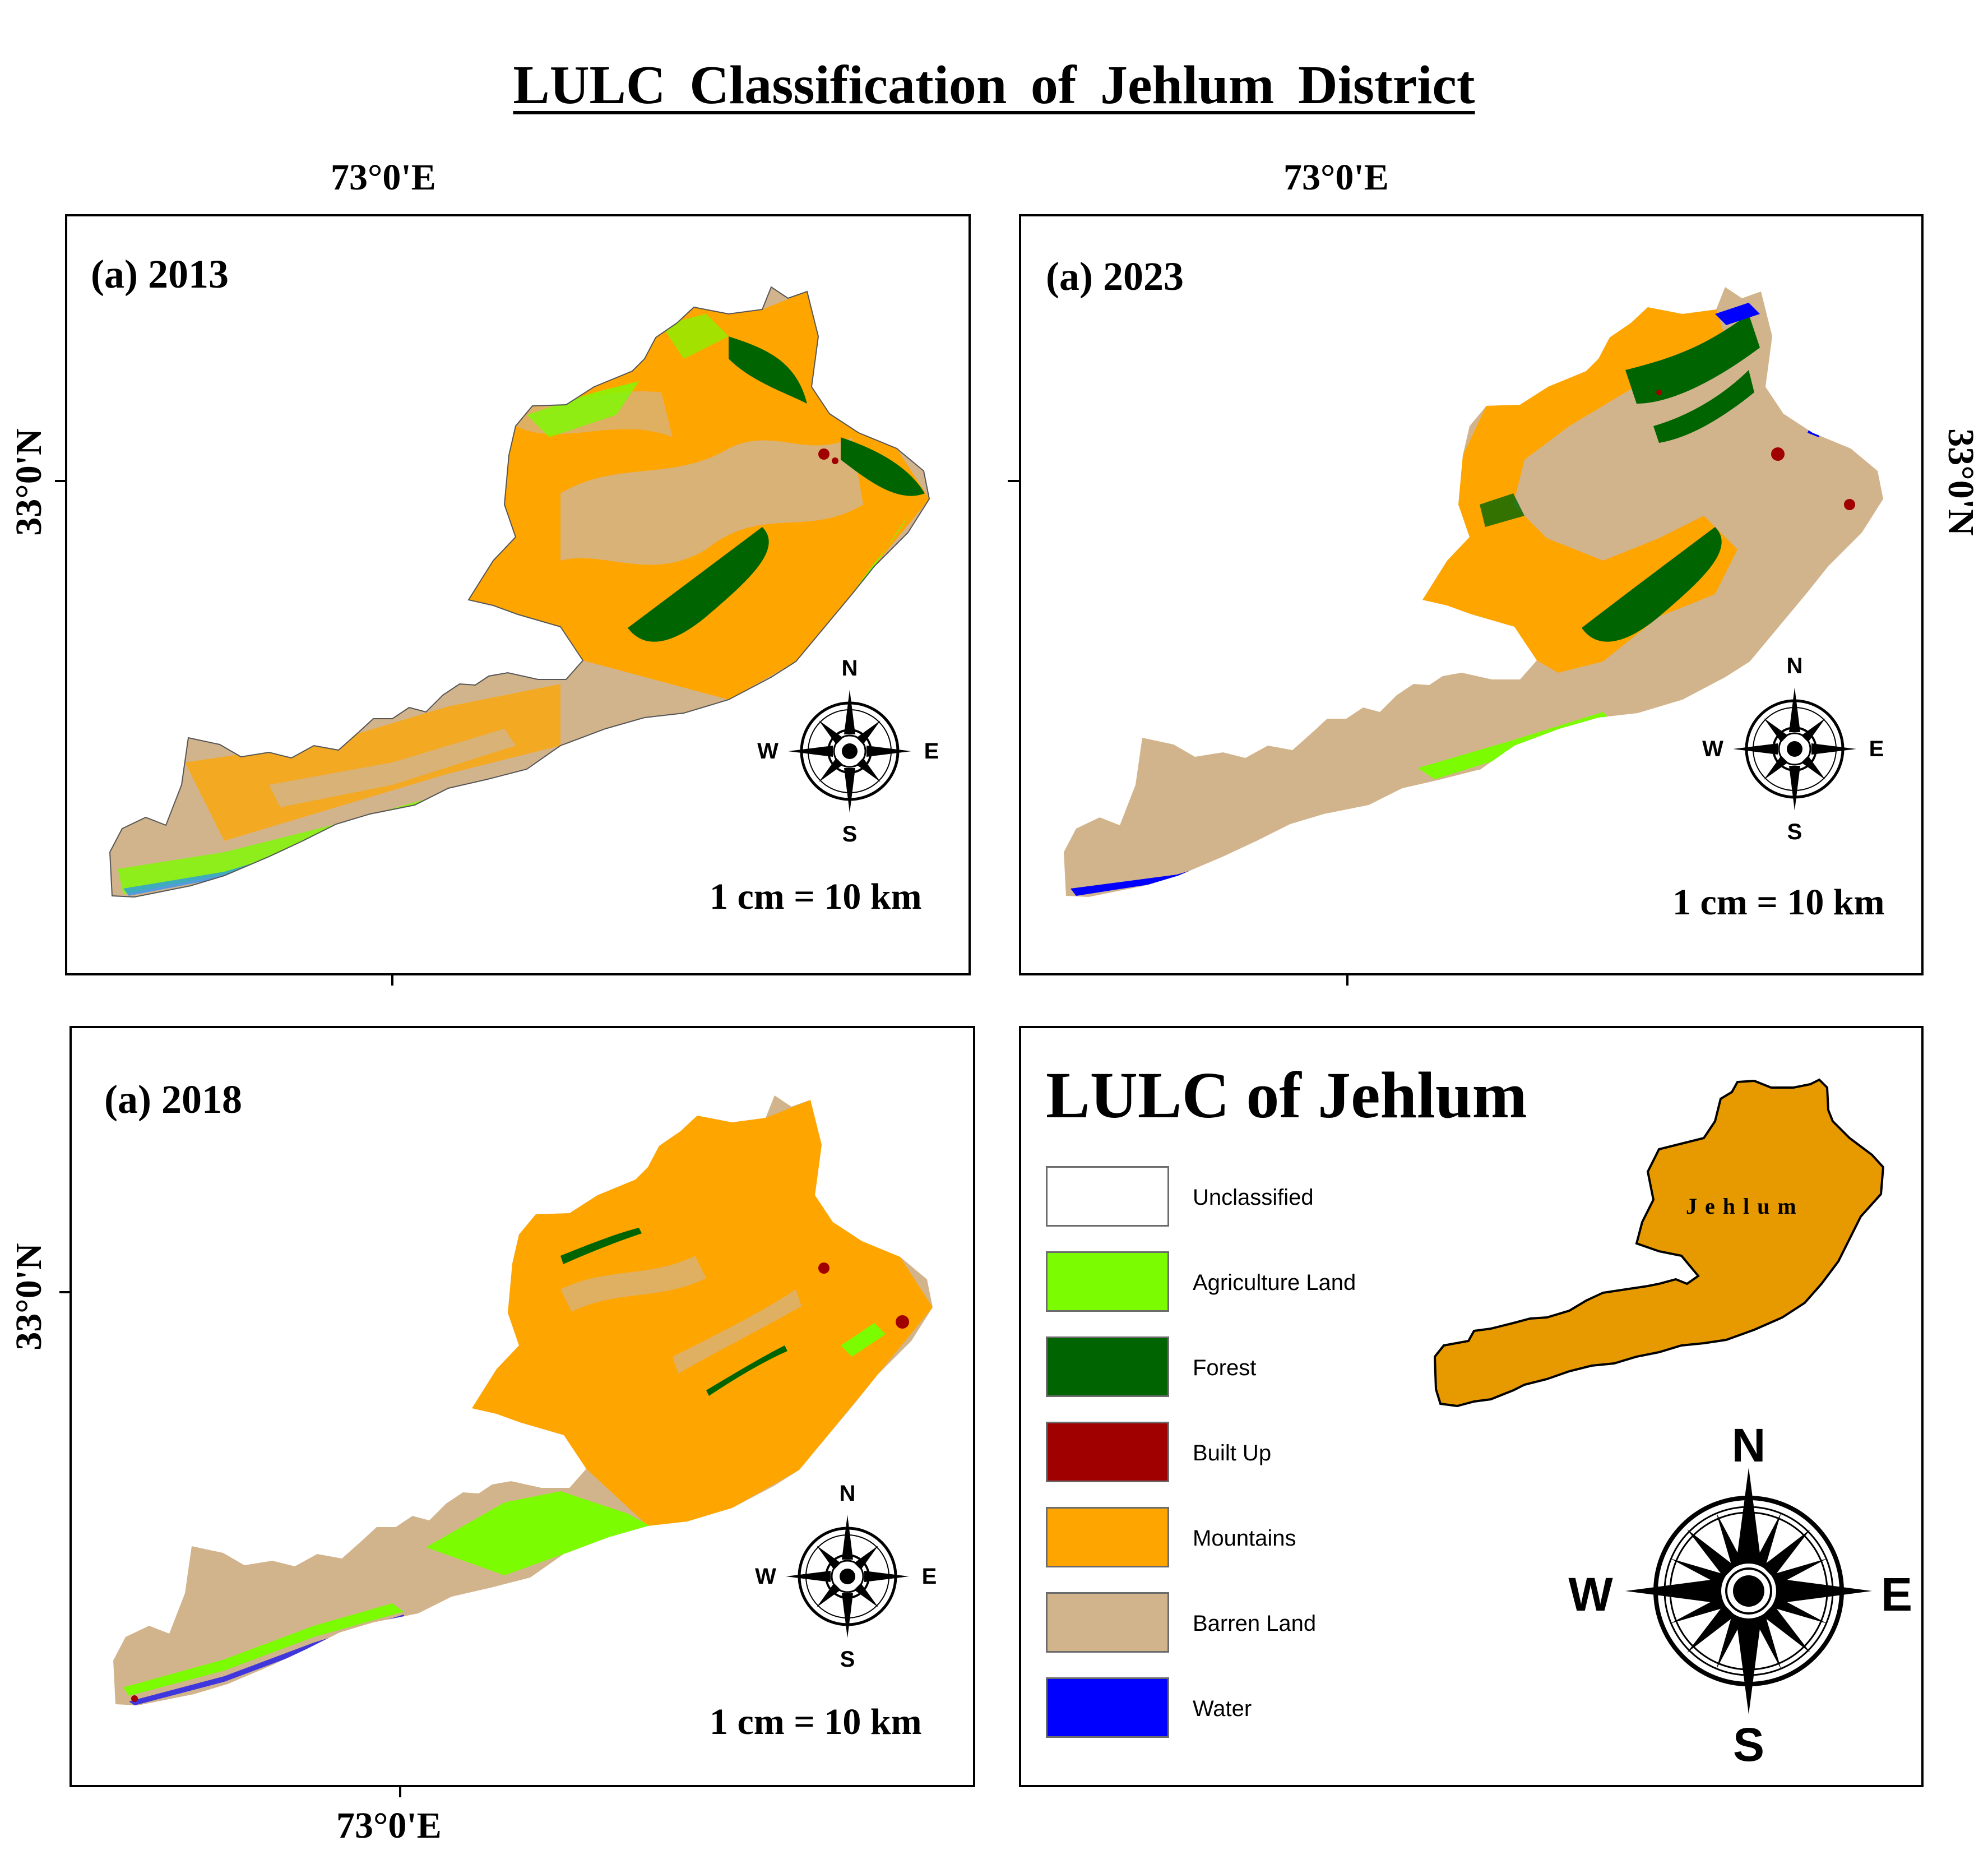  What do you see at coordinates (1745, 1206) in the screenshot?
I see `inset-map-label: Jehlum` at bounding box center [1745, 1206].